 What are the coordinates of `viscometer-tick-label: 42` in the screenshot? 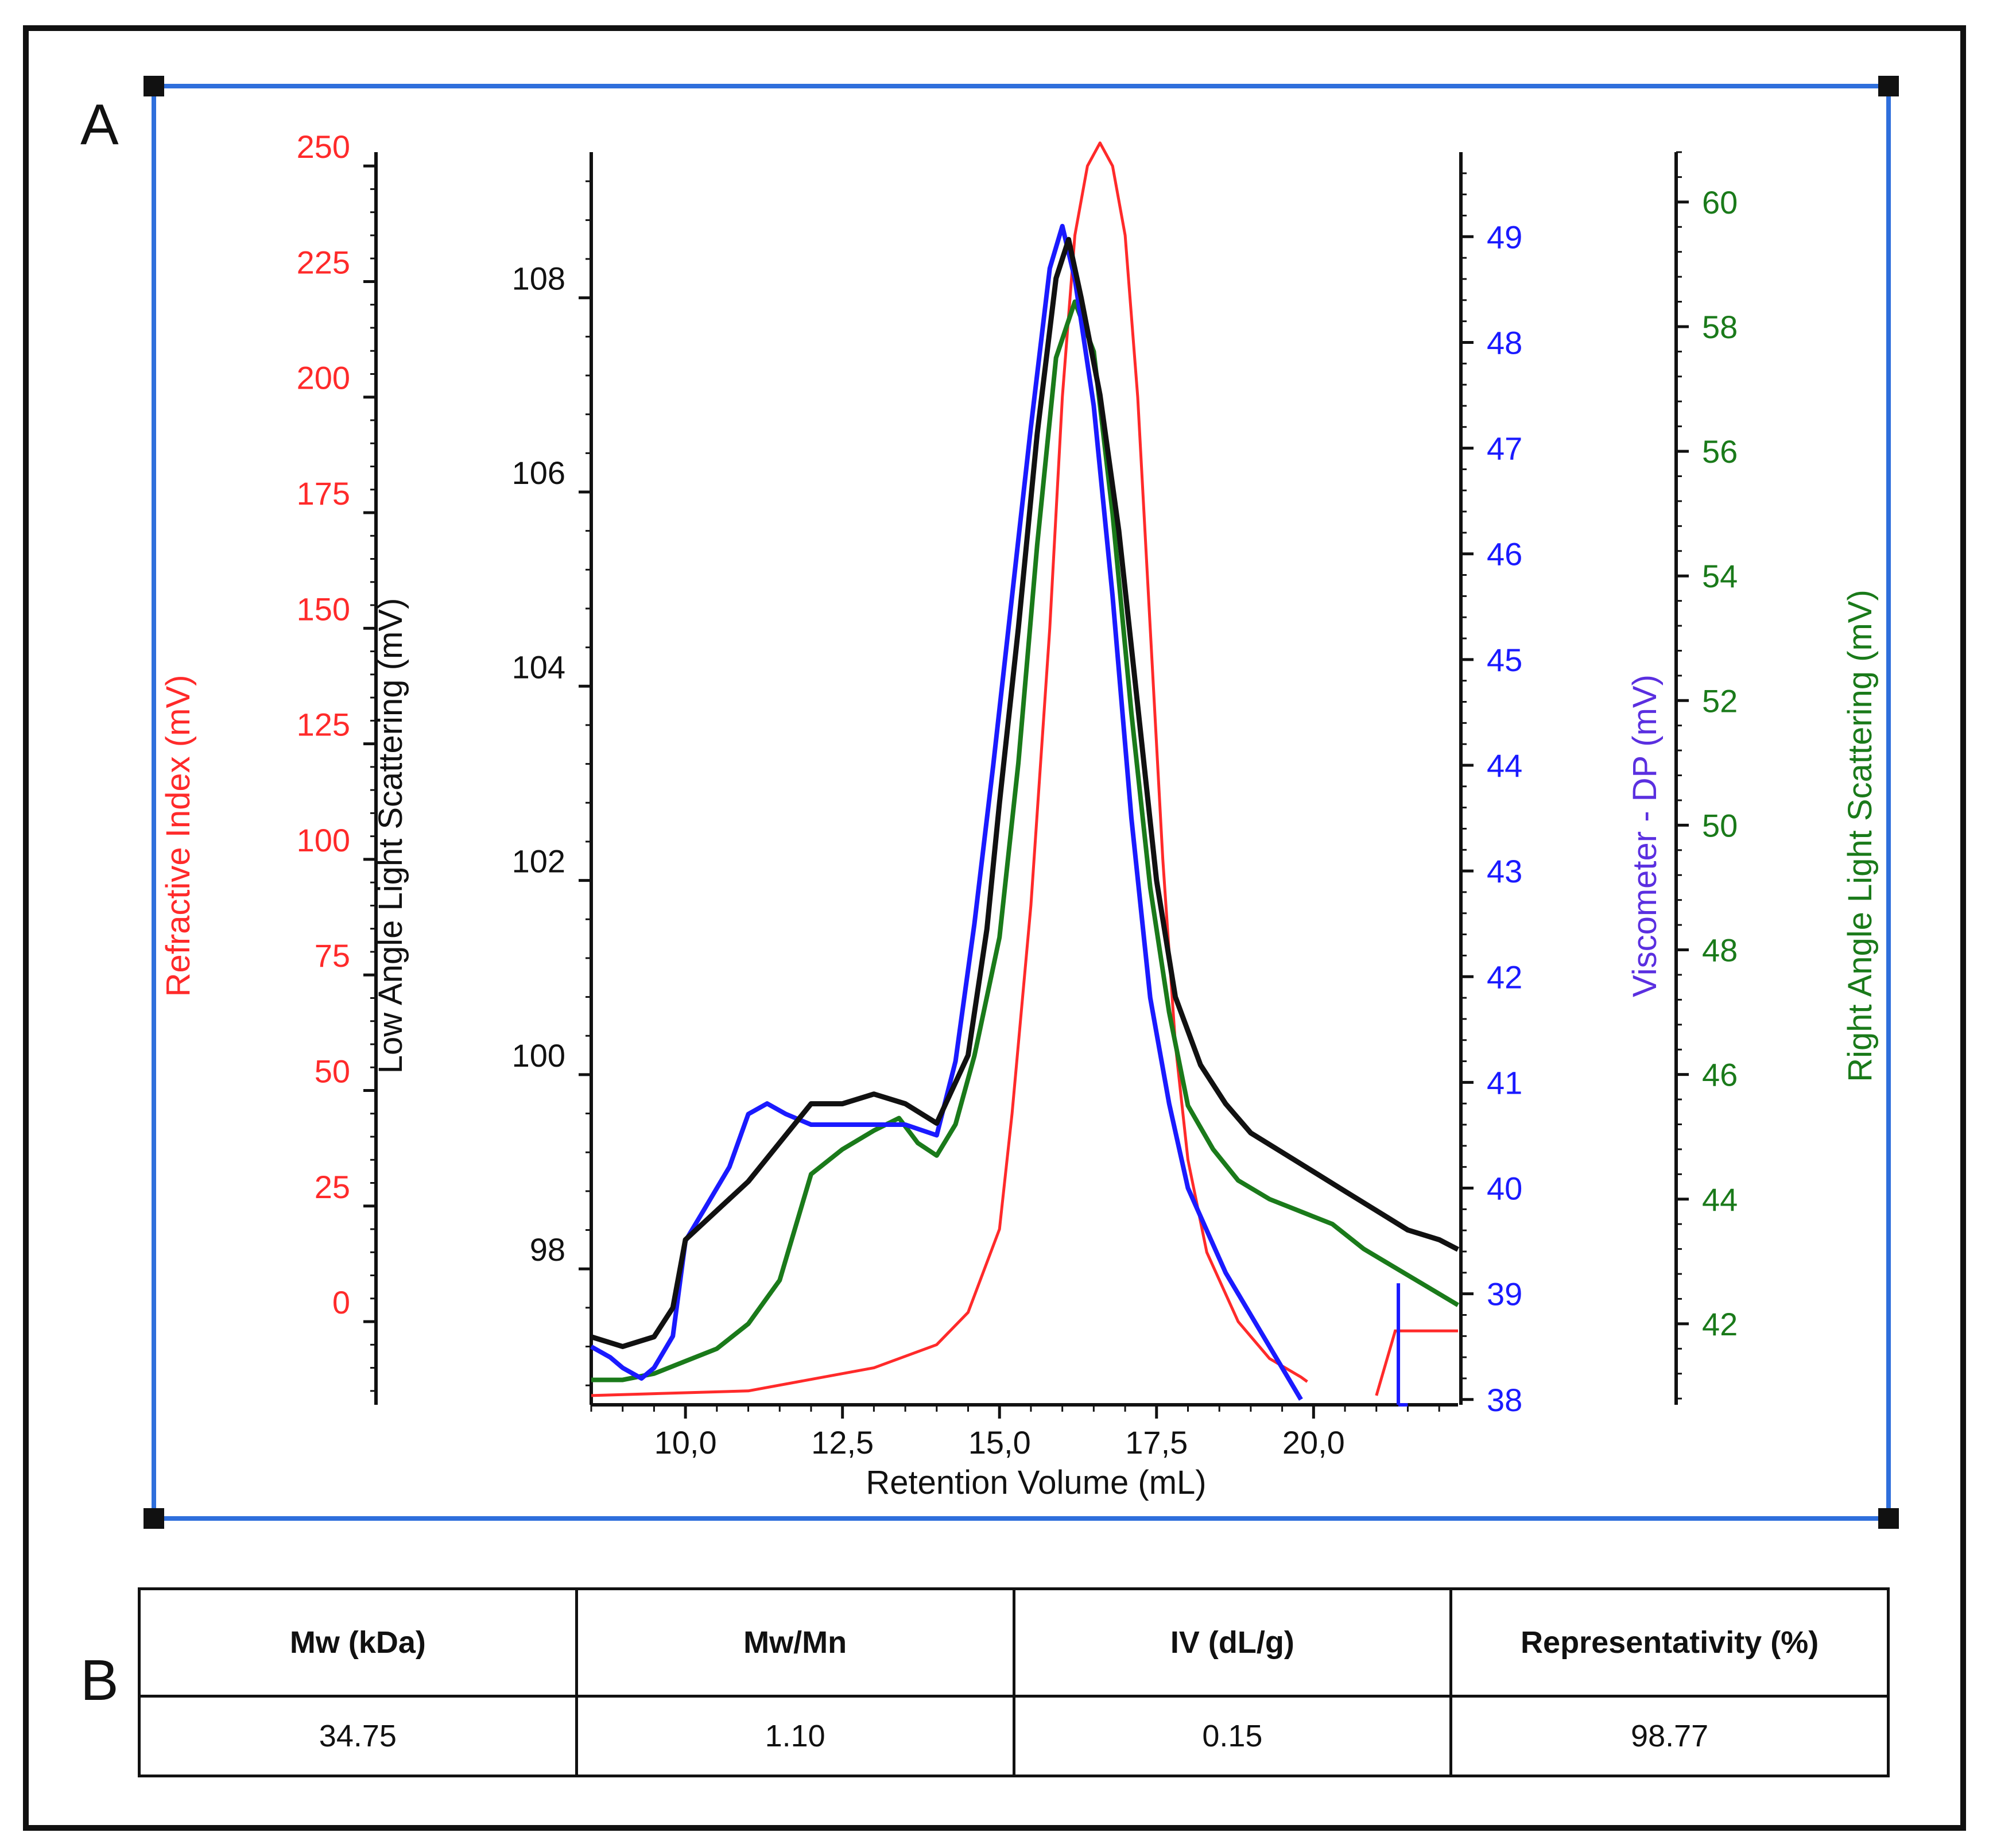 It's located at (1504, 977).